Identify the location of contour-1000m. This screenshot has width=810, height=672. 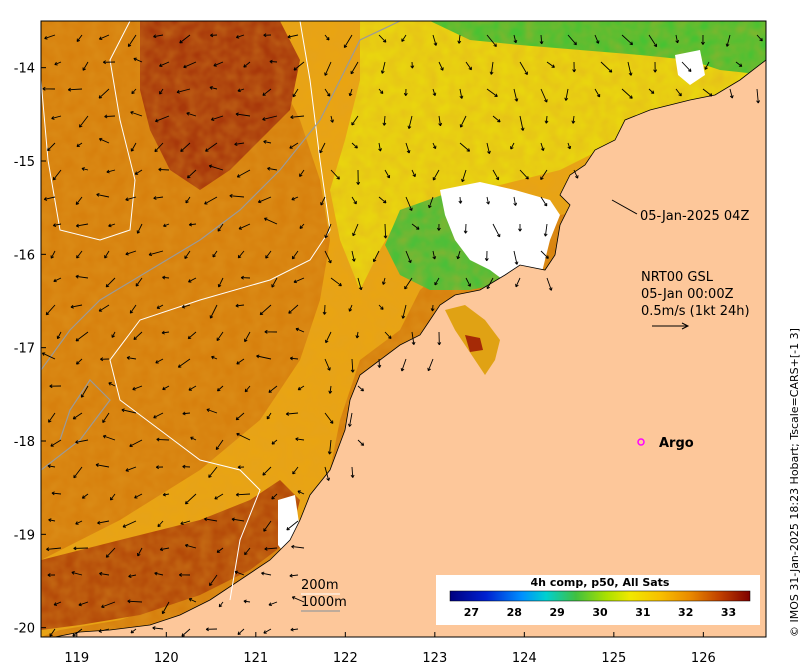
(76, 425).